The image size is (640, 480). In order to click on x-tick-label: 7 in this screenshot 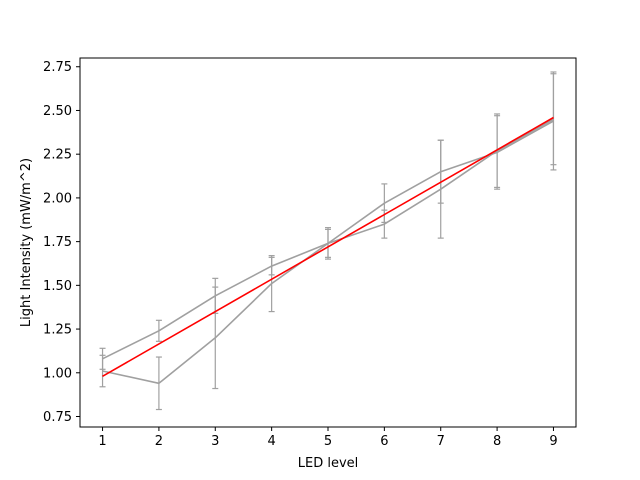, I will do `click(441, 441)`.